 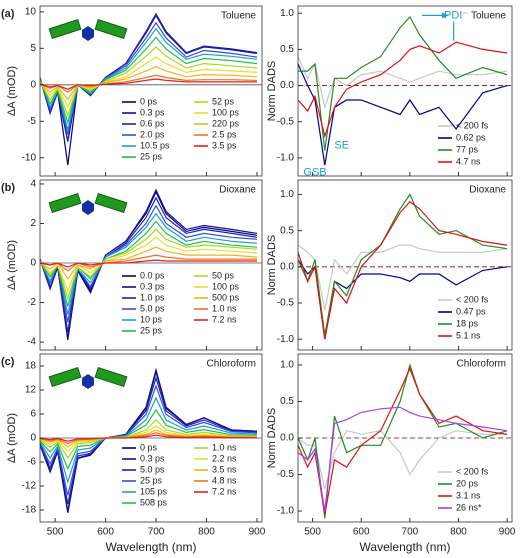 I want to click on legend-label: 3.1 ns, so click(x=468, y=495).